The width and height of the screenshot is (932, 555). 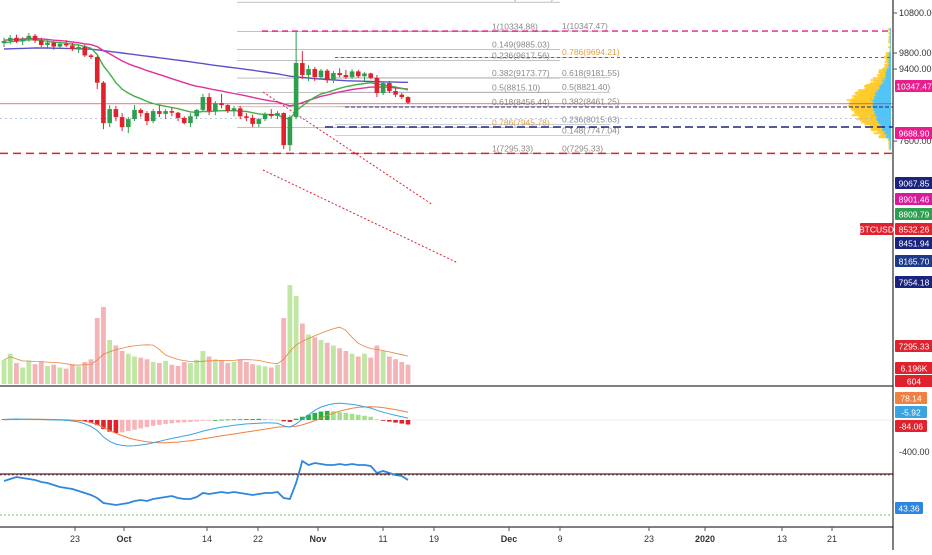 What do you see at coordinates (782, 539) in the screenshot?
I see `time-axis-label: 13` at bounding box center [782, 539].